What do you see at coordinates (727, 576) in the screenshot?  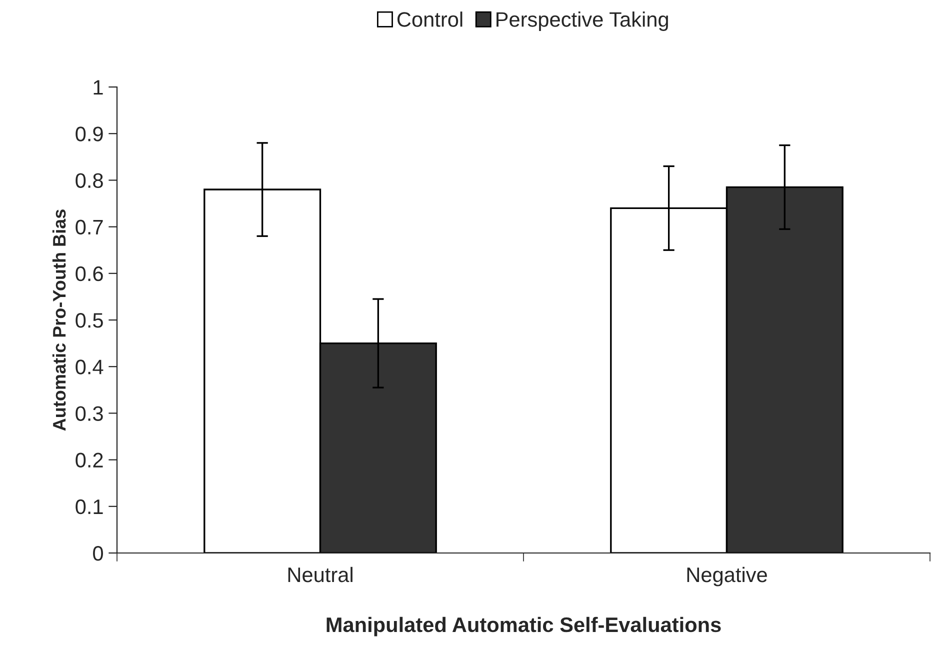 I see `x-tick-label: Negative` at bounding box center [727, 576].